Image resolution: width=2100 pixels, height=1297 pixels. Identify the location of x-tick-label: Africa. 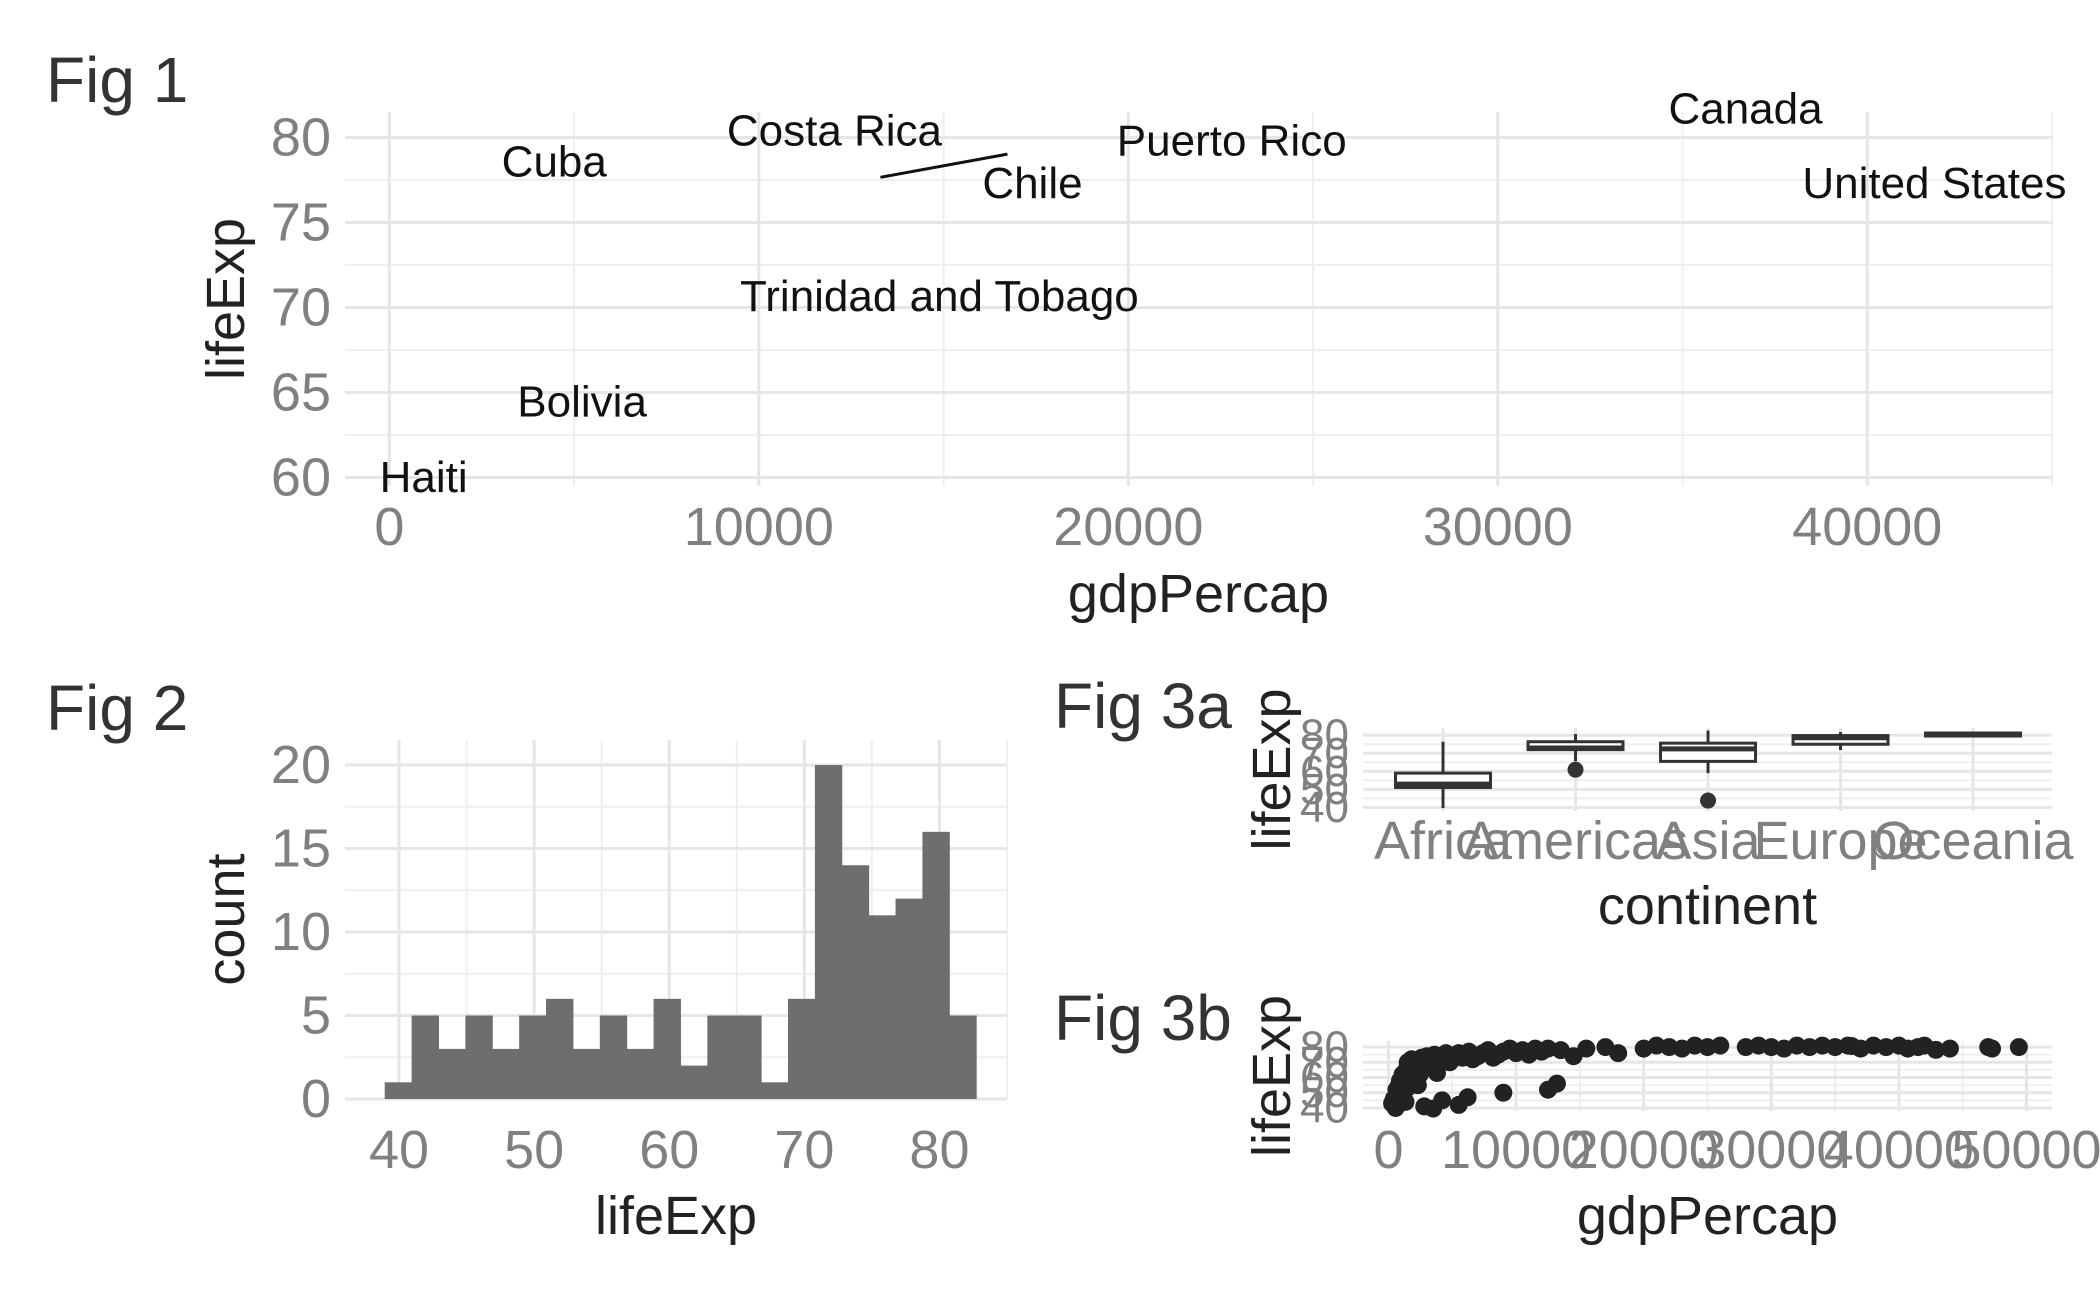
(1443, 841).